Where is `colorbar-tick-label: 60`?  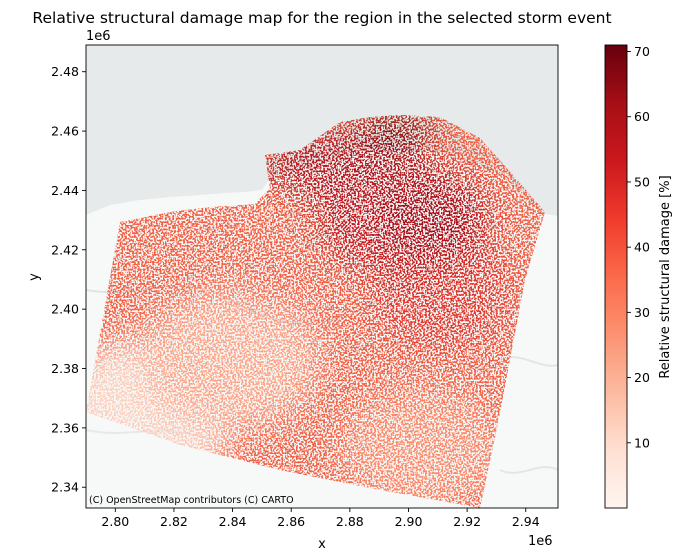
colorbar-tick-label: 60 is located at coordinates (642, 116).